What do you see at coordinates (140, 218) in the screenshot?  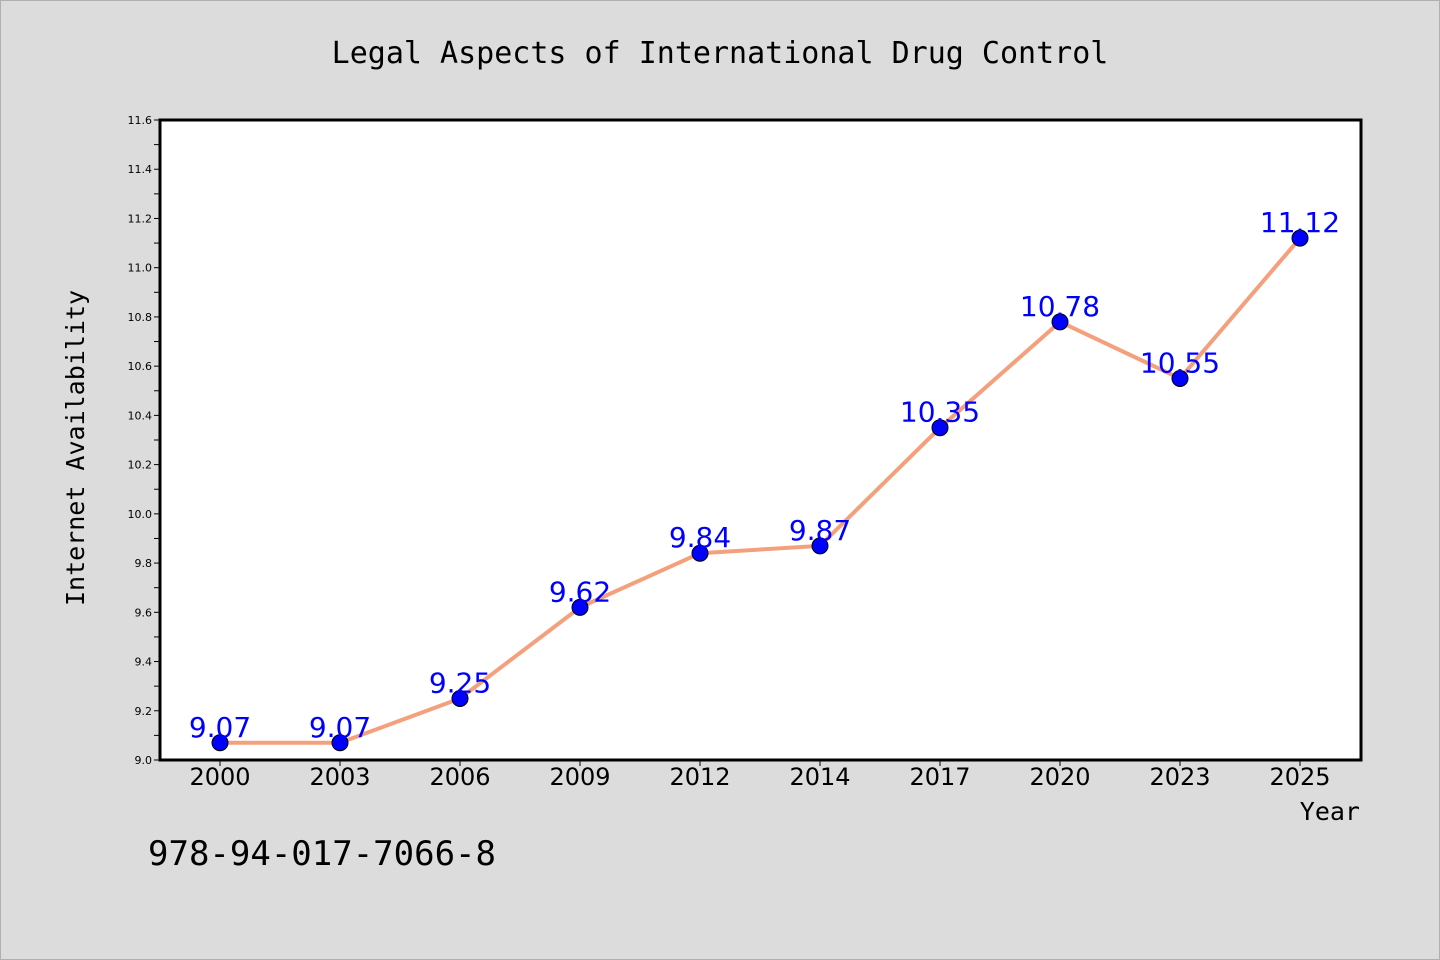 I see `y-tick-label: 11.2` at bounding box center [140, 218].